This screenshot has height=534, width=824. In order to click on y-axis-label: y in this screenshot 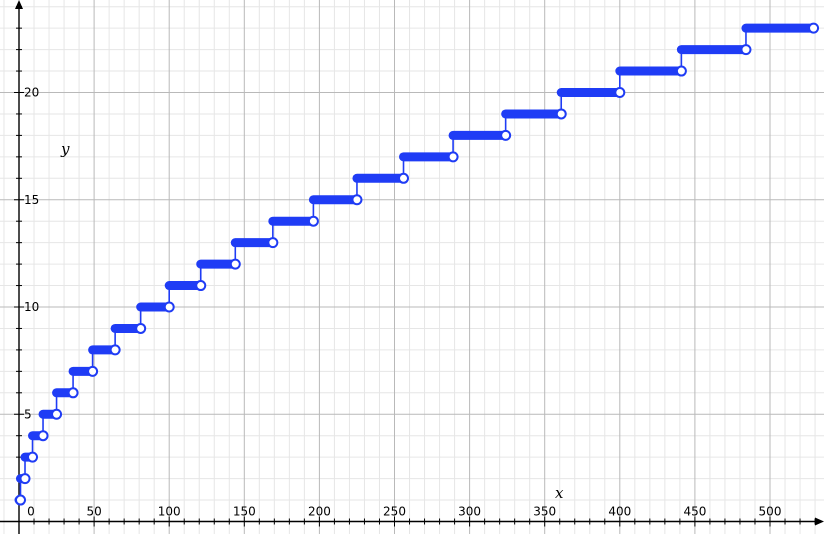, I will do `click(65, 149)`.